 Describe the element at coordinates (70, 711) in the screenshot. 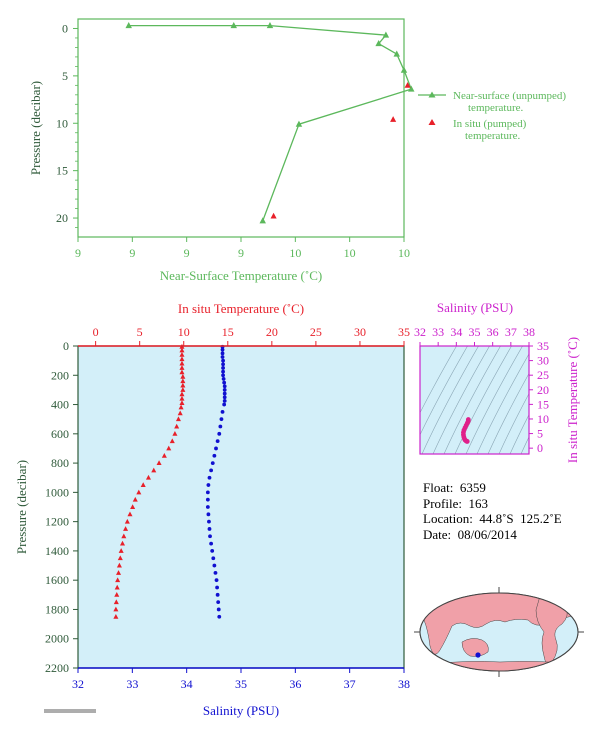

I see `footer-mark` at that location.